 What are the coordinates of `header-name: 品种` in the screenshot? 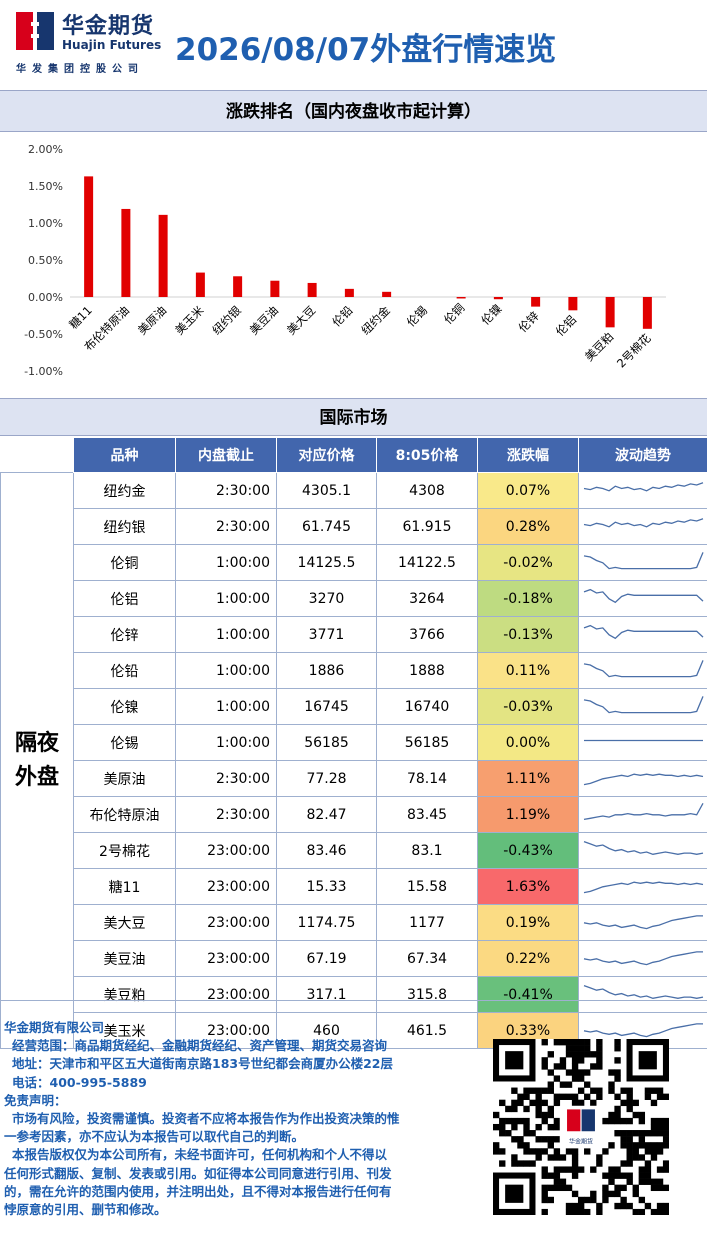 It's located at (124, 455).